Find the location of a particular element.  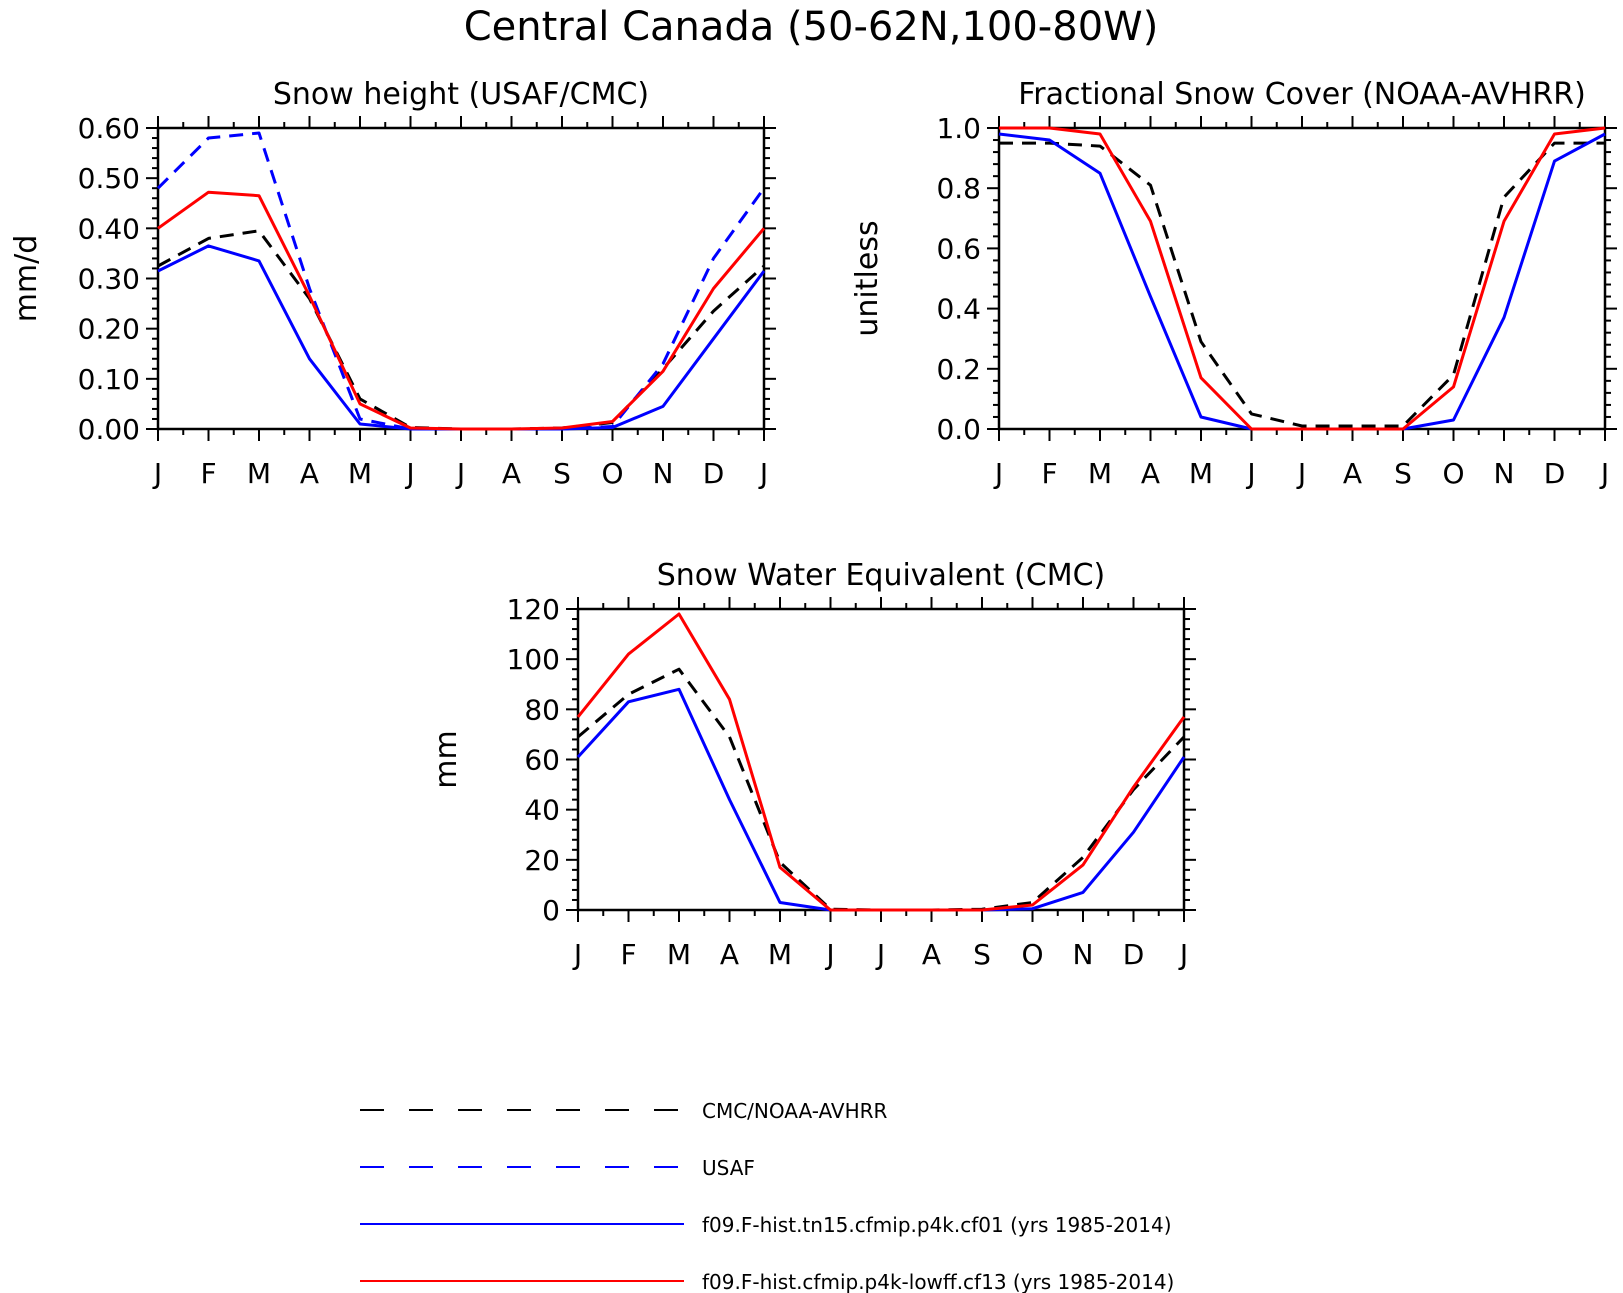

panel-title: Snow height (USAF/CMC) is located at coordinates (461, 94).